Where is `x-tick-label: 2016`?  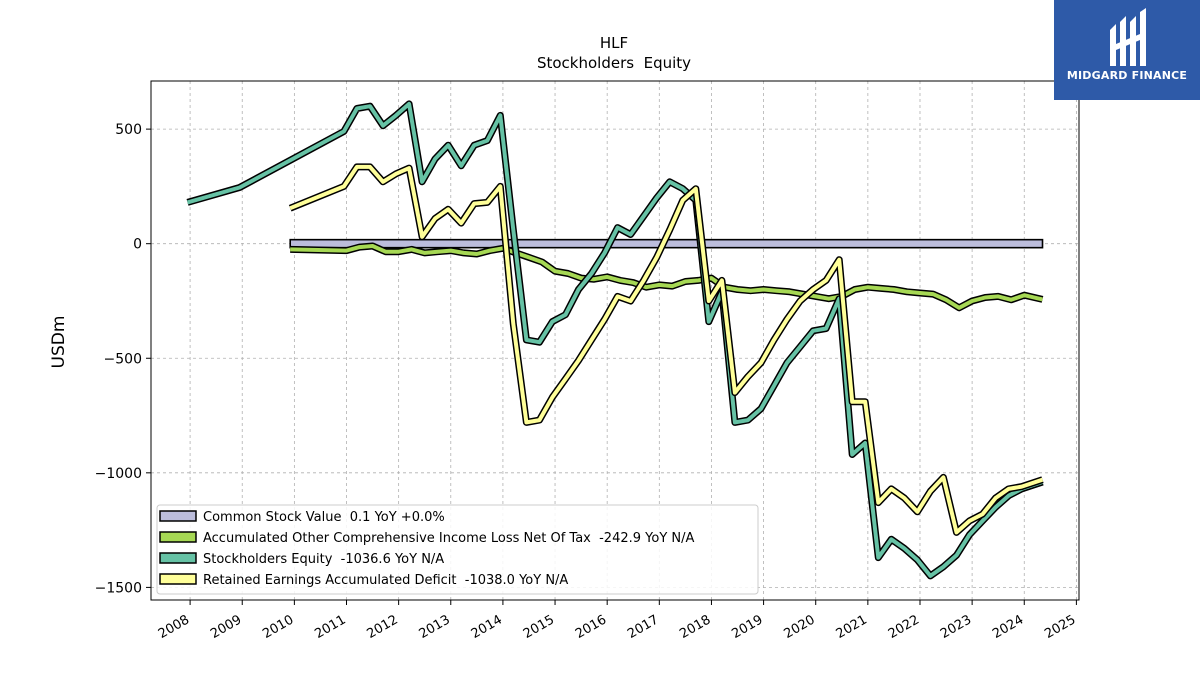 x-tick-label: 2016 is located at coordinates (591, 627).